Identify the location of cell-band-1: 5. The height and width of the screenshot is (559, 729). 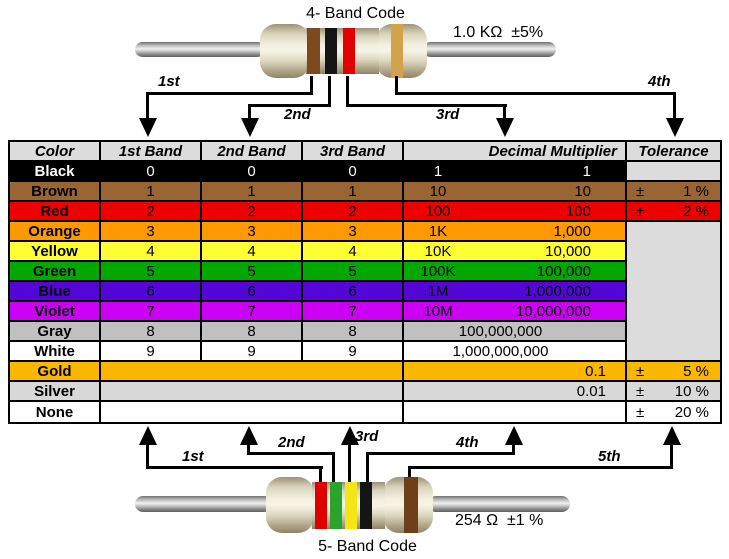
(149, 272).